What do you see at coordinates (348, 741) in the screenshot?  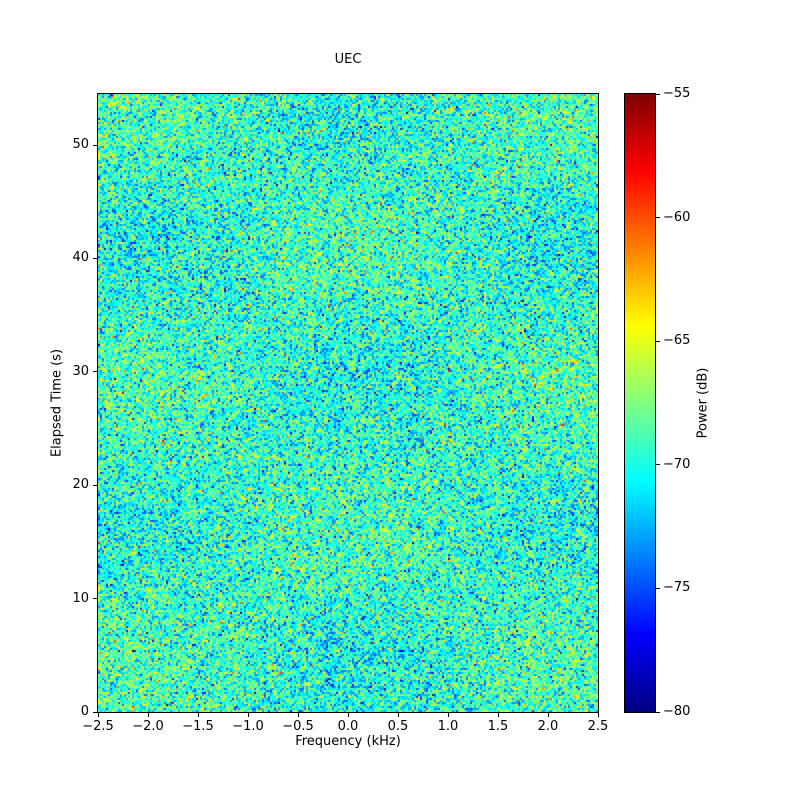 I see `x-axis-label: Frequency (kHz)` at bounding box center [348, 741].